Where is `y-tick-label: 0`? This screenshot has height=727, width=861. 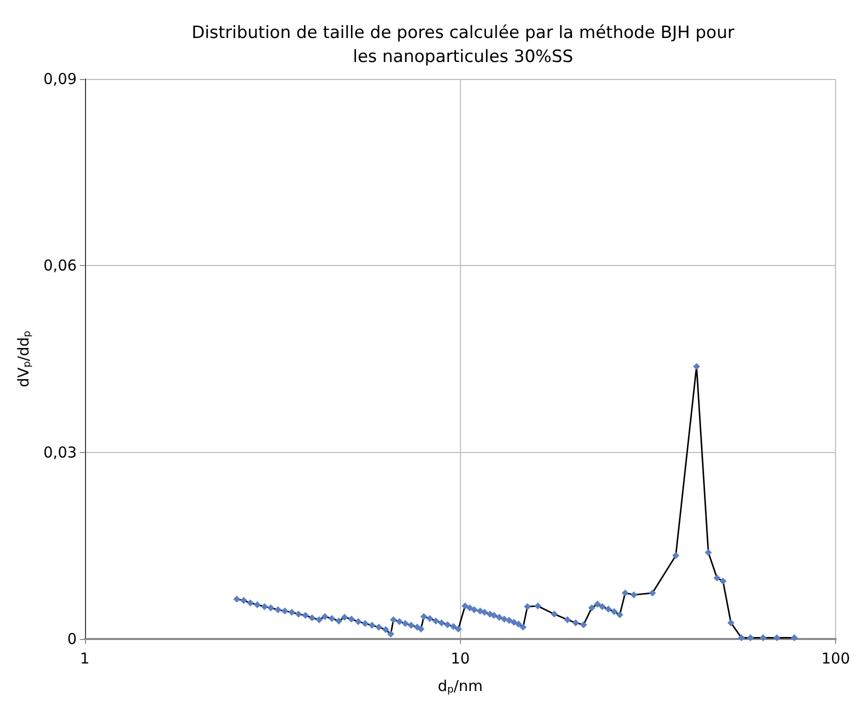
y-tick-label: 0 is located at coordinates (72, 639).